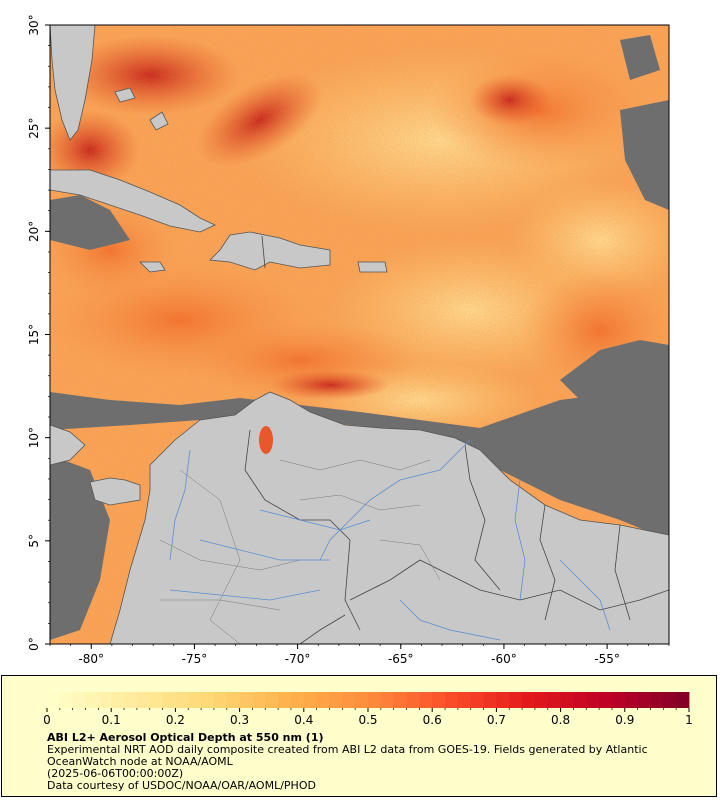  What do you see at coordinates (322, 629) in the screenshot?
I see `border-colombia-brazil` at bounding box center [322, 629].